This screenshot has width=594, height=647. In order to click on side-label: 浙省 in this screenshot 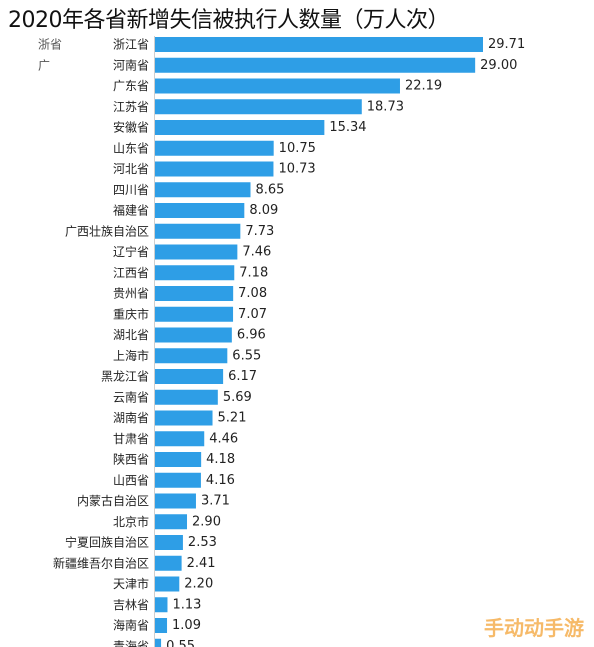, I will do `click(50, 45)`.